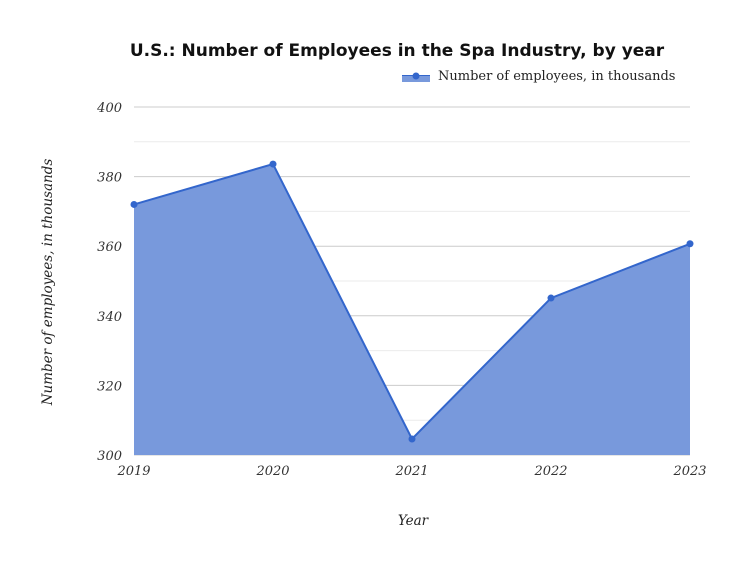 The width and height of the screenshot is (750, 563). What do you see at coordinates (109, 108) in the screenshot?
I see `y-tick-label: 400` at bounding box center [109, 108].